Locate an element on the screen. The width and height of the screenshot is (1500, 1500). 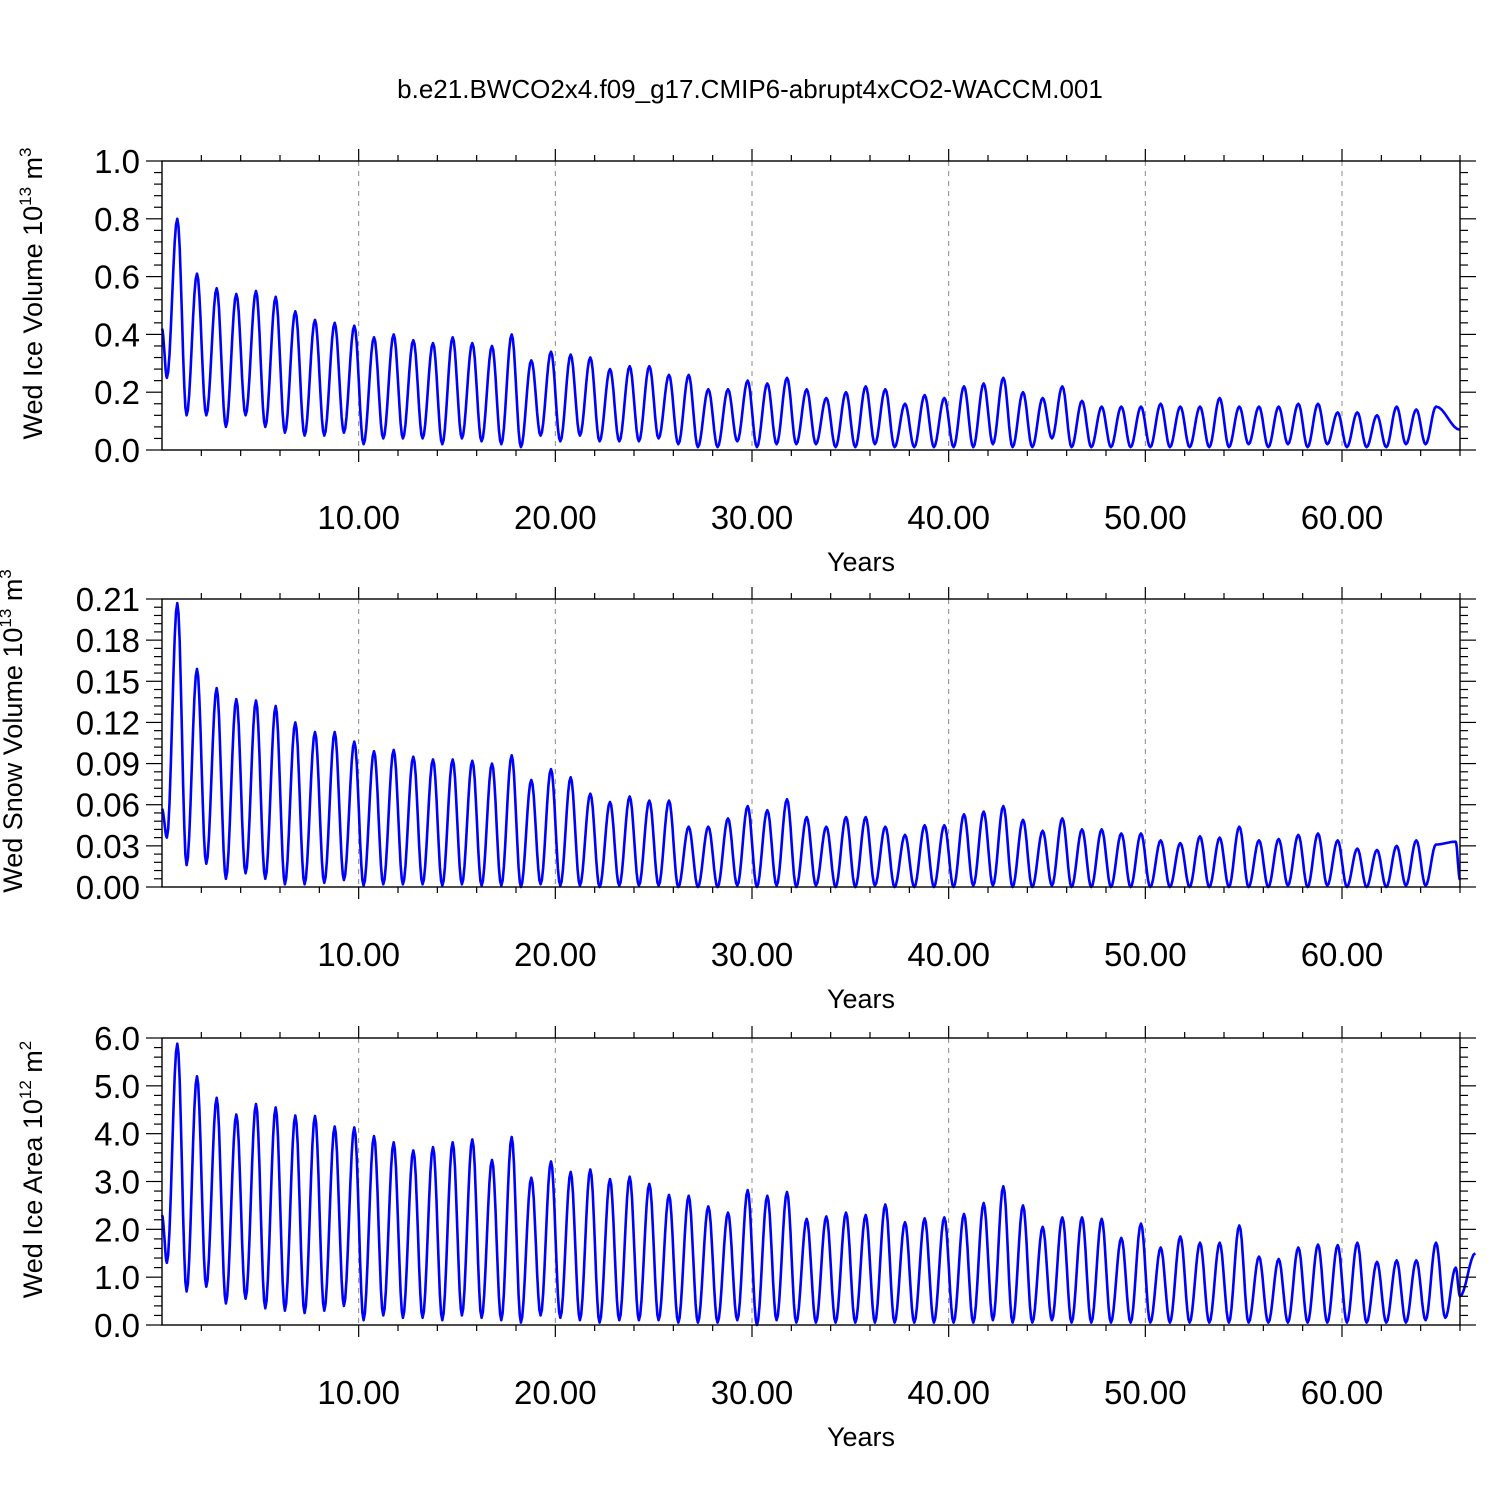
y-tick-label: 0.18 is located at coordinates (108, 640).